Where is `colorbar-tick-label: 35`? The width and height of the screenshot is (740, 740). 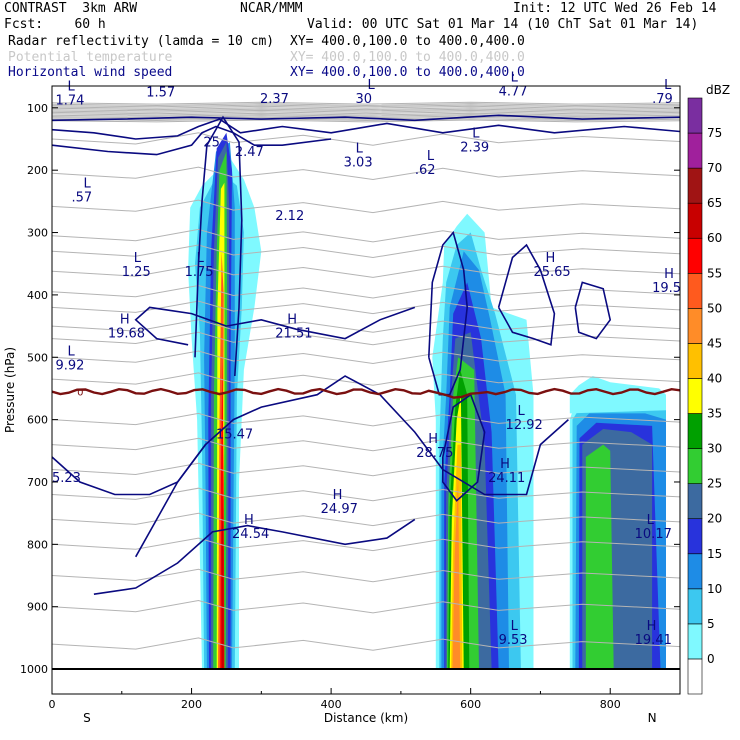
colorbar-tick-label: 35 is located at coordinates (714, 414).